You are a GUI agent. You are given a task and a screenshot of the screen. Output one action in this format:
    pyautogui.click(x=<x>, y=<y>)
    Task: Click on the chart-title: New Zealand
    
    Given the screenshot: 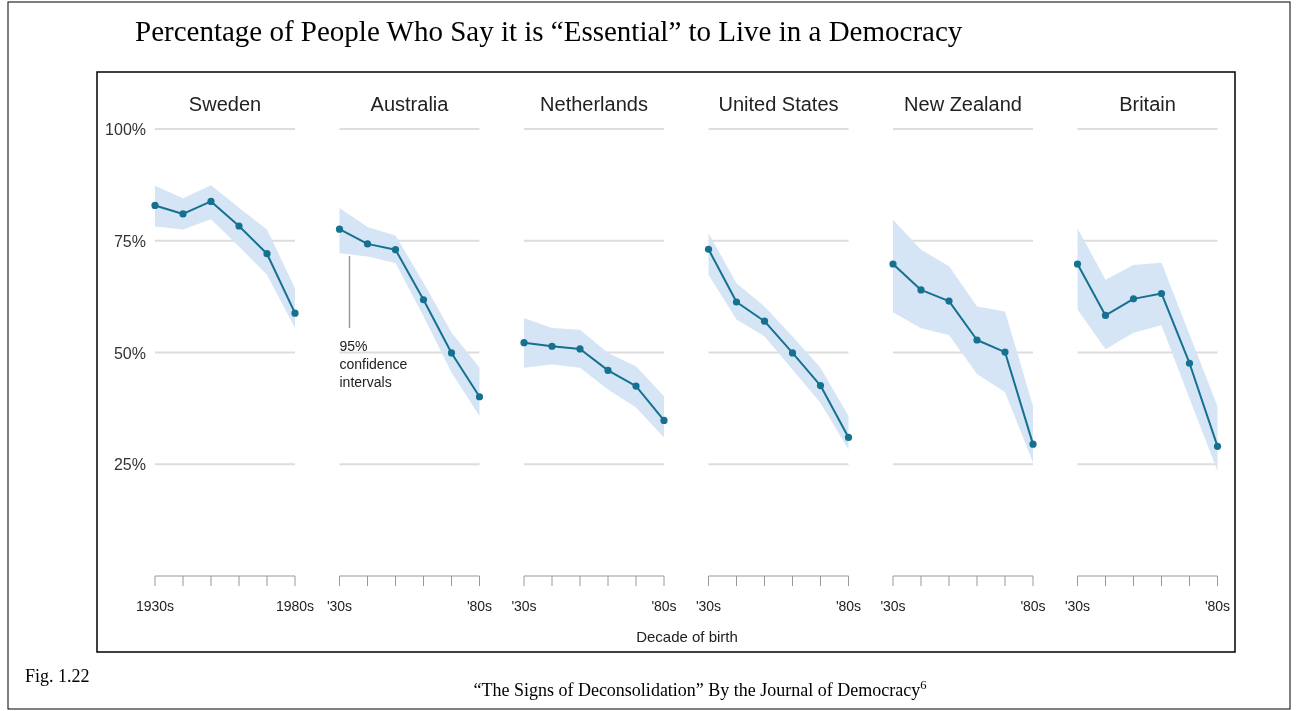 What is the action you would take?
    pyautogui.click(x=963, y=104)
    